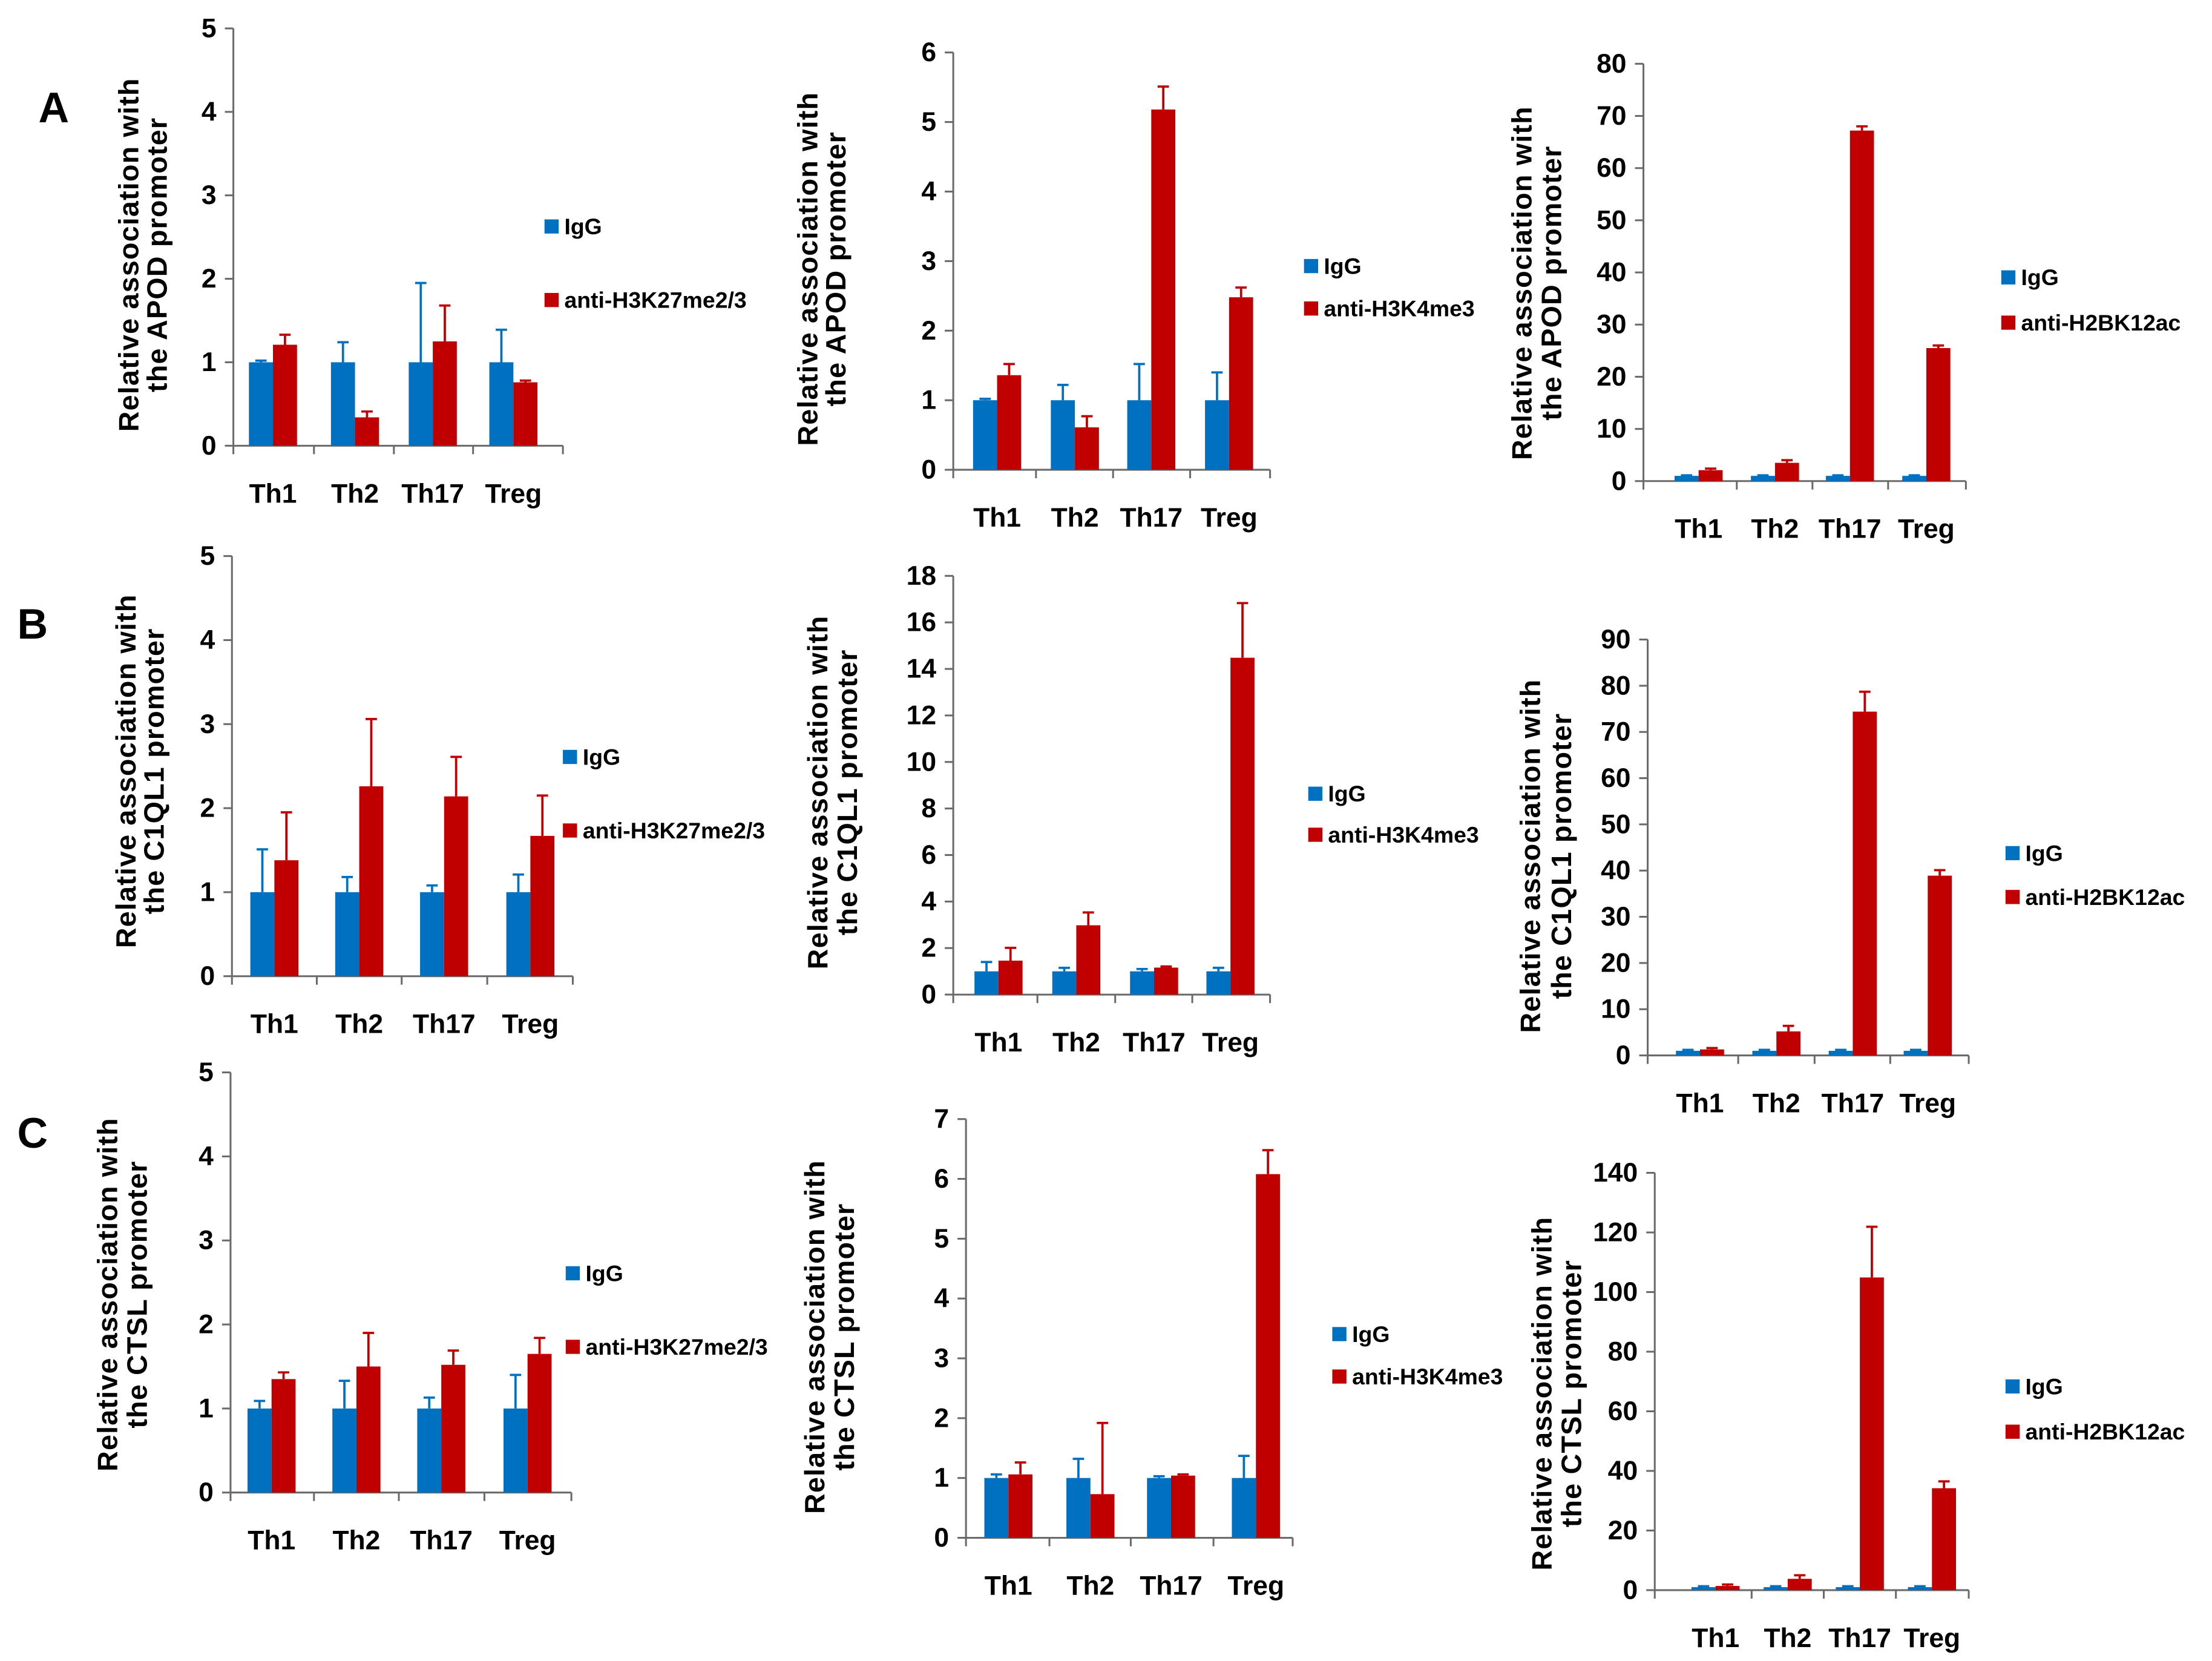  I want to click on error-bar-igg-th1, so click(260, 1404).